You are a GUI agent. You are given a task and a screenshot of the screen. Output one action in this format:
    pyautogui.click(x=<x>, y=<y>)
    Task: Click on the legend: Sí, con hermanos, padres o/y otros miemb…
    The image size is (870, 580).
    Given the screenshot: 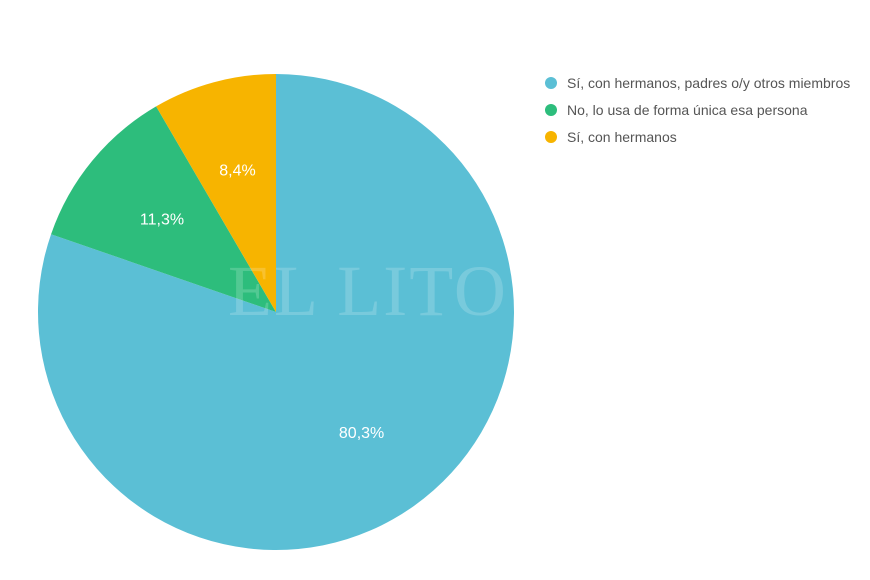 What is the action you would take?
    pyautogui.click(x=700, y=114)
    